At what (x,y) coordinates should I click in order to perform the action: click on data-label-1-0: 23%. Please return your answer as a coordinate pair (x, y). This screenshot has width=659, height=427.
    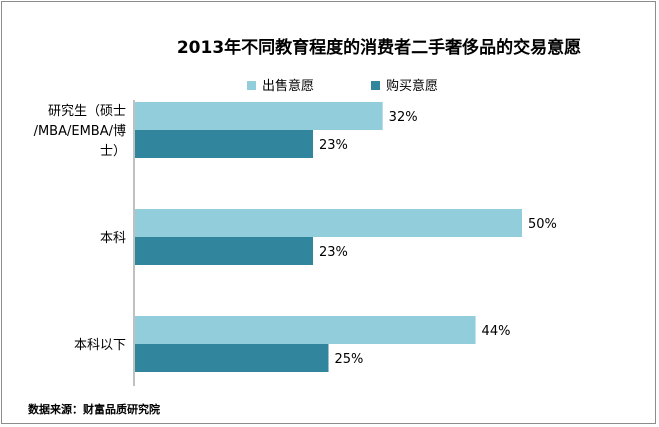
    Looking at the image, I should click on (333, 145).